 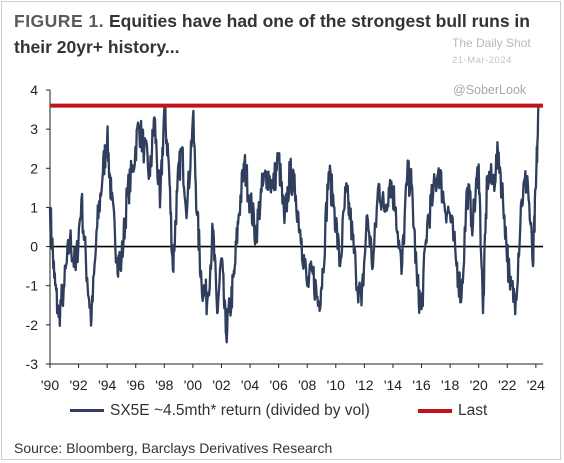 I want to click on x-tick-label: '90, so click(x=50, y=385).